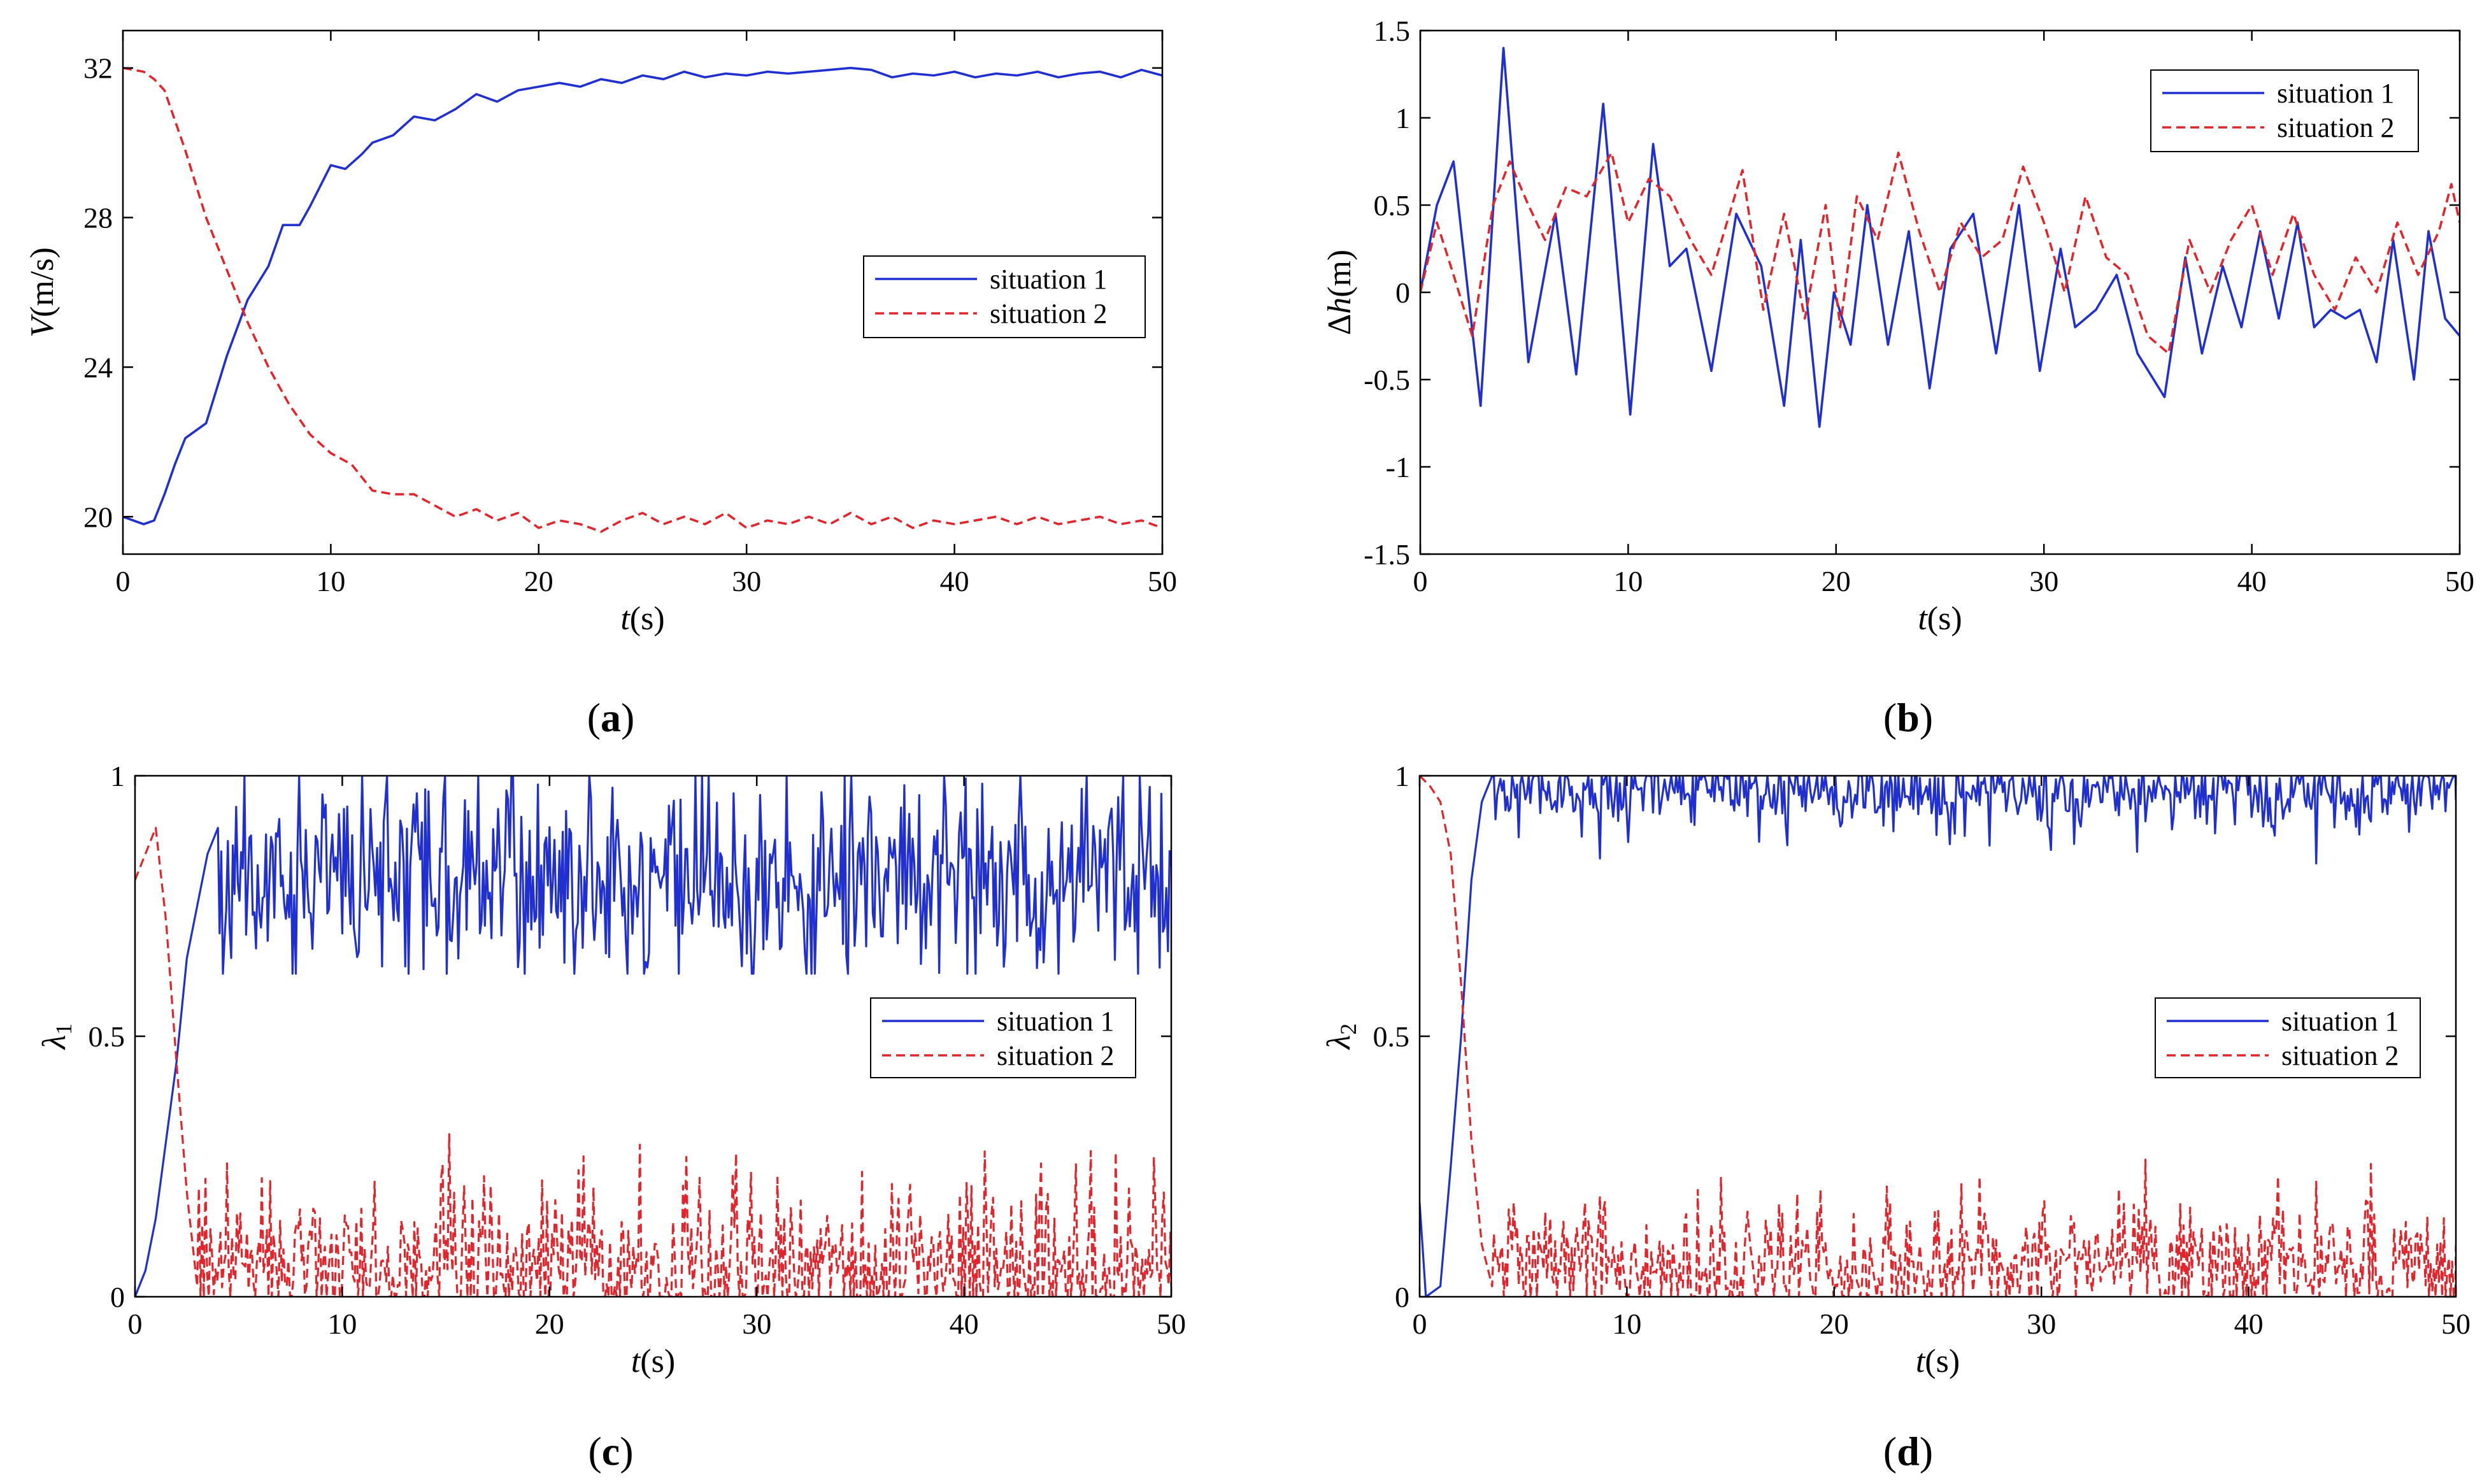 Image resolution: width=2482 pixels, height=1484 pixels. Describe the element at coordinates (1340, 293) in the screenshot. I see `y-axis-label: Δh(m)` at that location.